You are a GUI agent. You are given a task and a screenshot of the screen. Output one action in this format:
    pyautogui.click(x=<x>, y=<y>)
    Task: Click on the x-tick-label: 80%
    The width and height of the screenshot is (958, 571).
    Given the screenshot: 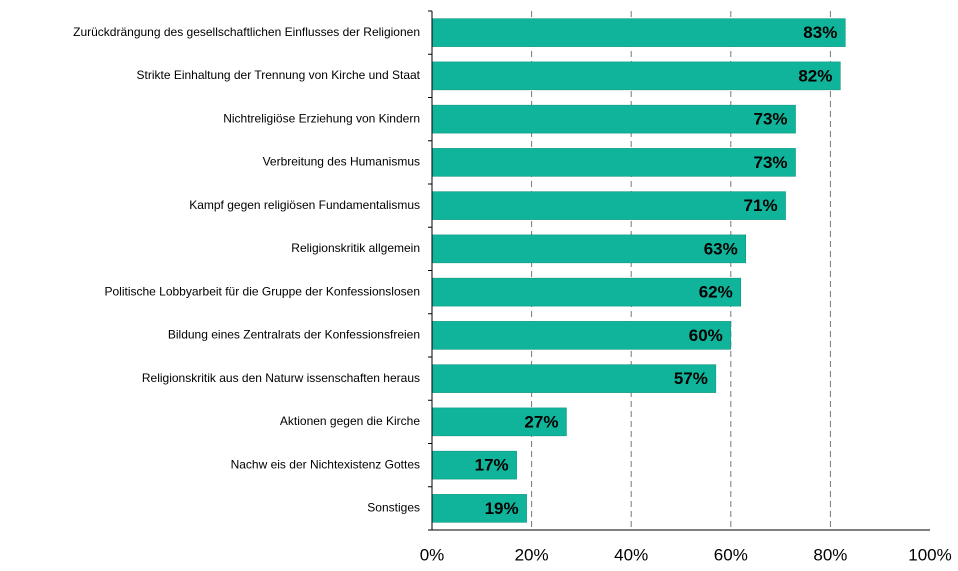 What is the action you would take?
    pyautogui.click(x=830, y=554)
    